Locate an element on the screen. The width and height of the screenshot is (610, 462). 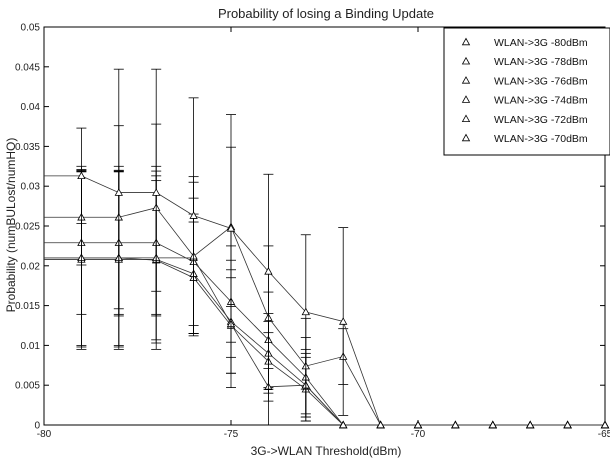
legend-entry-label: WLAN->3G -74dBm is located at coordinates (541, 101).